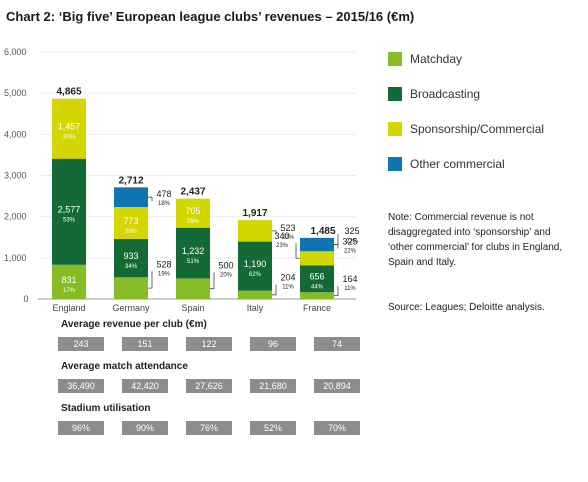 The width and height of the screenshot is (588, 482). I want to click on bar-value-label: 164, so click(349, 279).